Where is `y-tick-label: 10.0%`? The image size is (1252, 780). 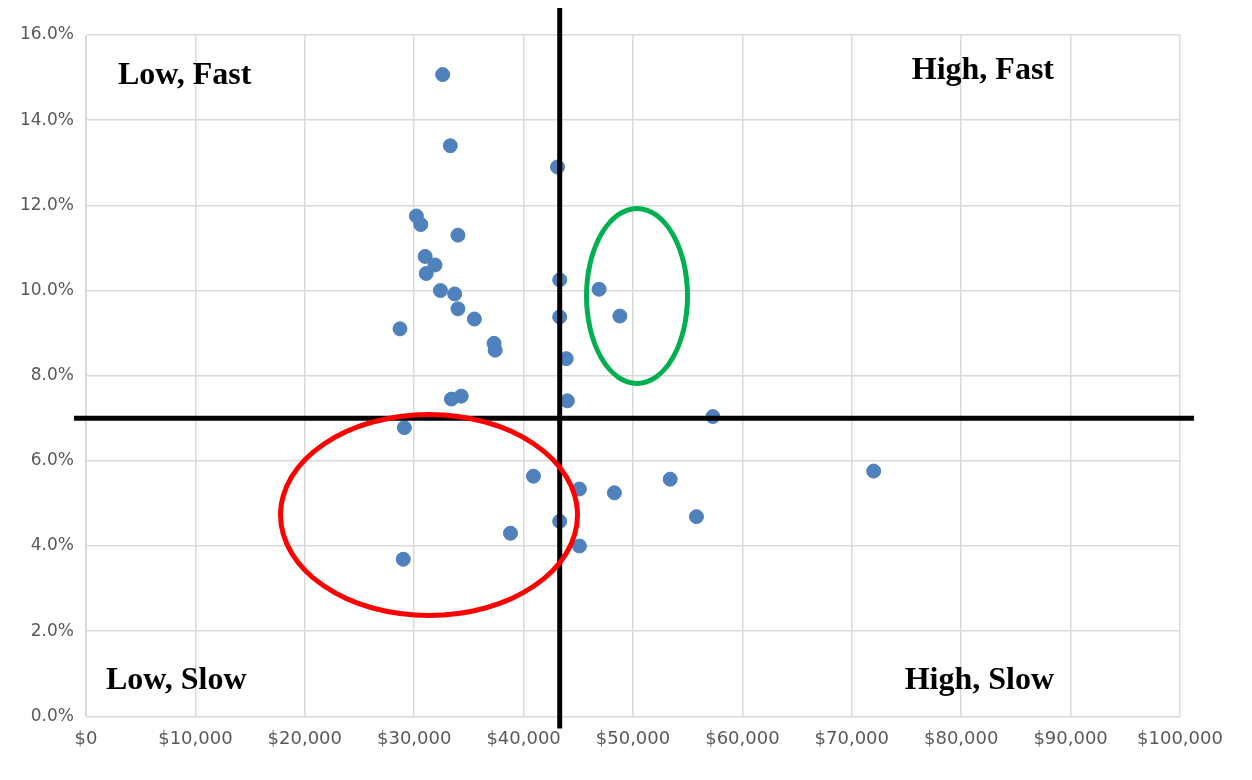
y-tick-label: 10.0% is located at coordinates (46, 288).